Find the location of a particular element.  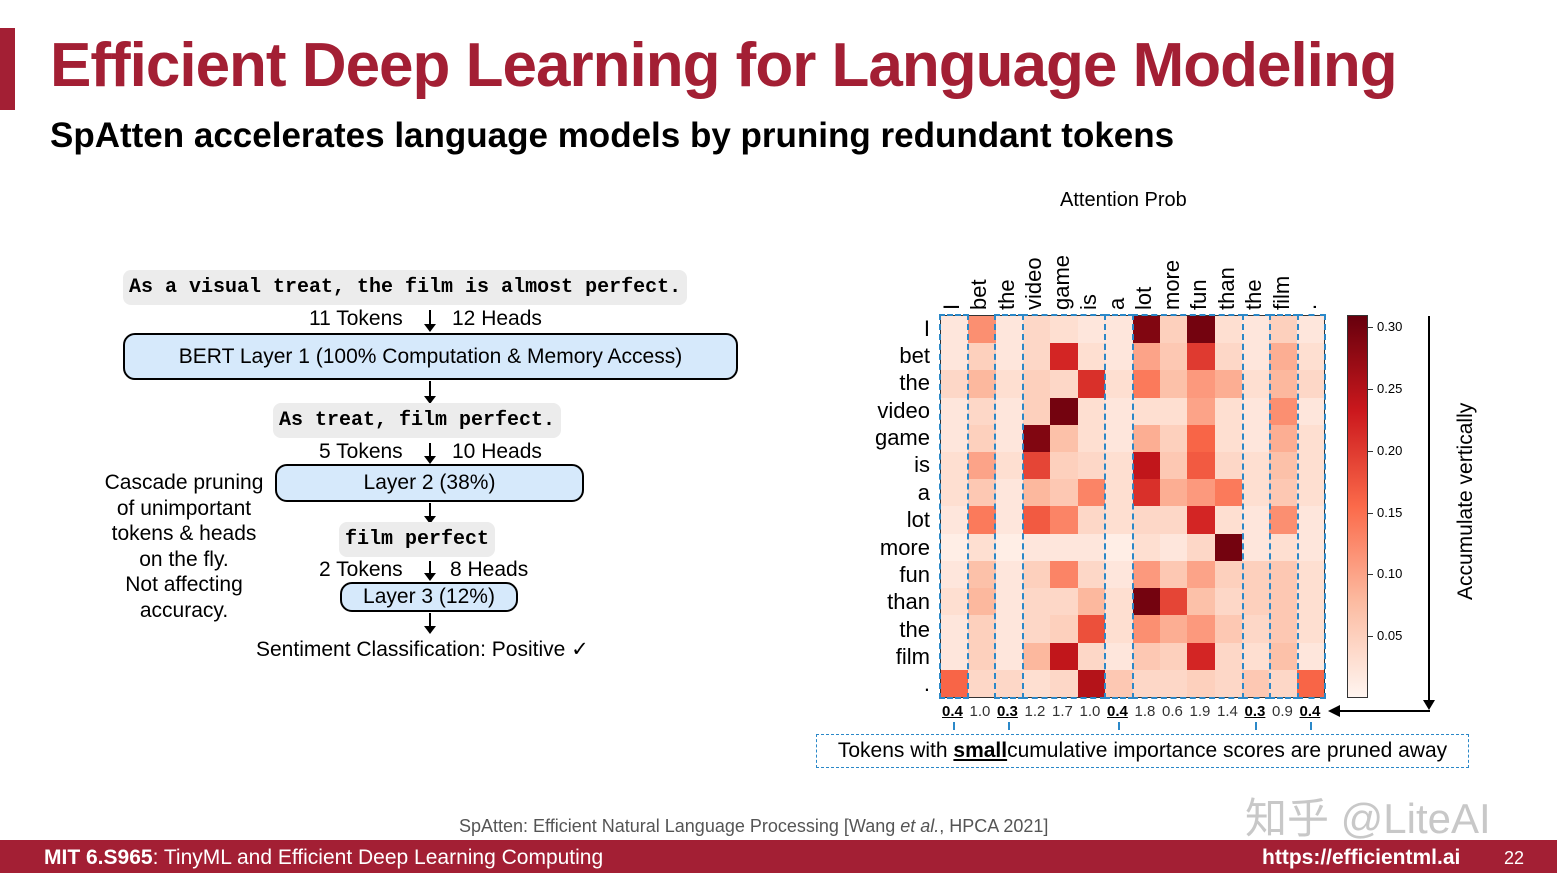

colorbar-tick-label: 0.10 is located at coordinates (1390, 574).